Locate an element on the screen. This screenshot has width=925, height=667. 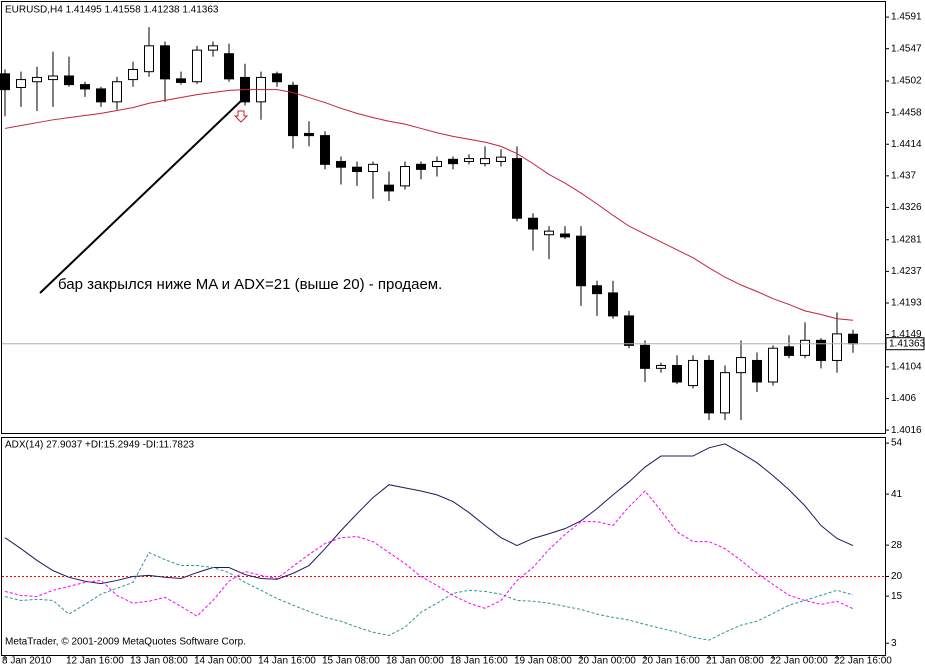
y-tick-label: 1.4414 is located at coordinates (906, 144).